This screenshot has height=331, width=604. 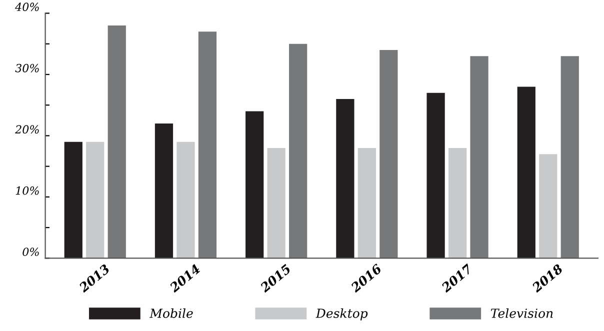 I want to click on y-tick-label: 30%, so click(x=27, y=68).